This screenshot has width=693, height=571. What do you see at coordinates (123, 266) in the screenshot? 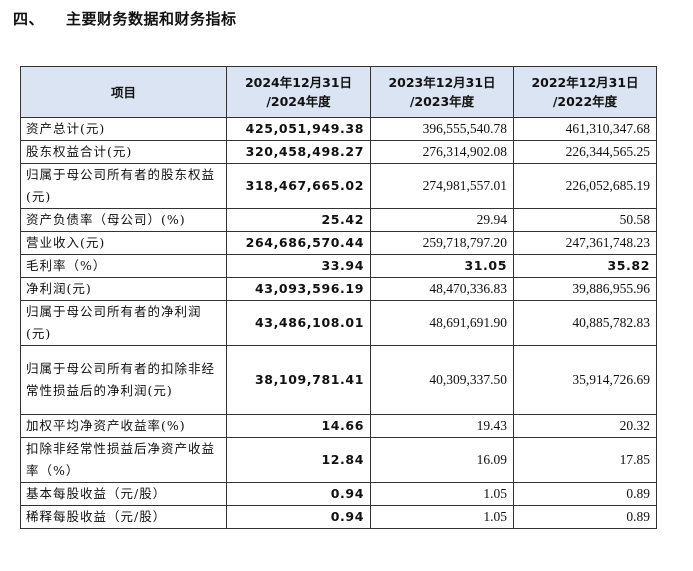
I see `row-label: 毛利率（%）` at bounding box center [123, 266].